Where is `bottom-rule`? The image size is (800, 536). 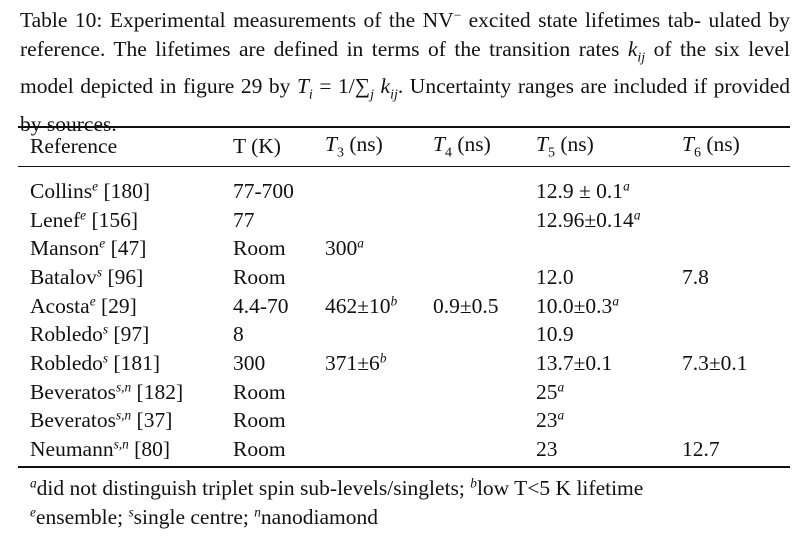 bottom-rule is located at coordinates (404, 467).